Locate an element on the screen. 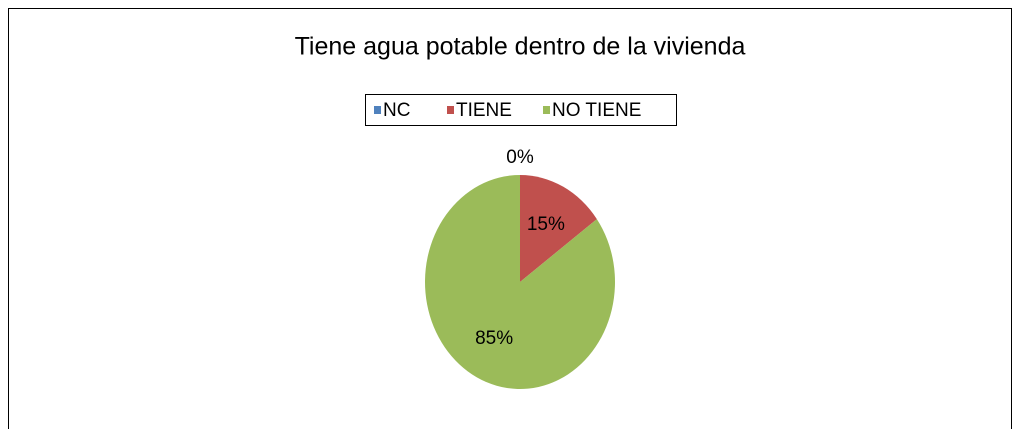 This screenshot has height=429, width=1021. legend-box is located at coordinates (521, 110).